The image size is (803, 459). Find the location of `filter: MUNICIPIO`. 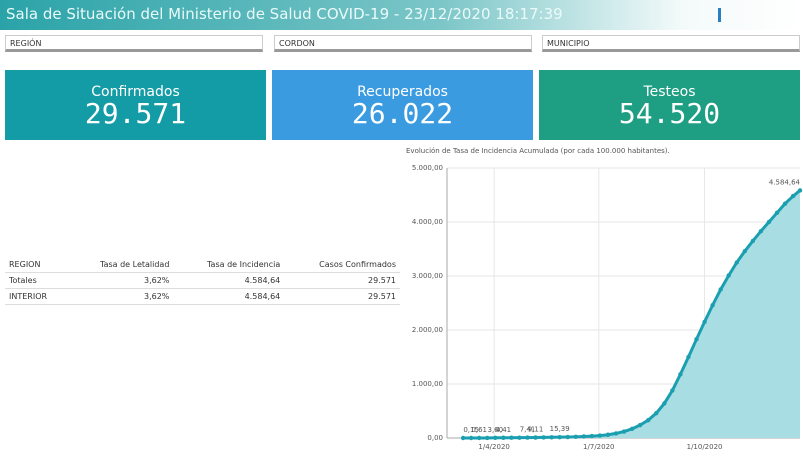

filter: MUNICIPIO is located at coordinates (671, 43).